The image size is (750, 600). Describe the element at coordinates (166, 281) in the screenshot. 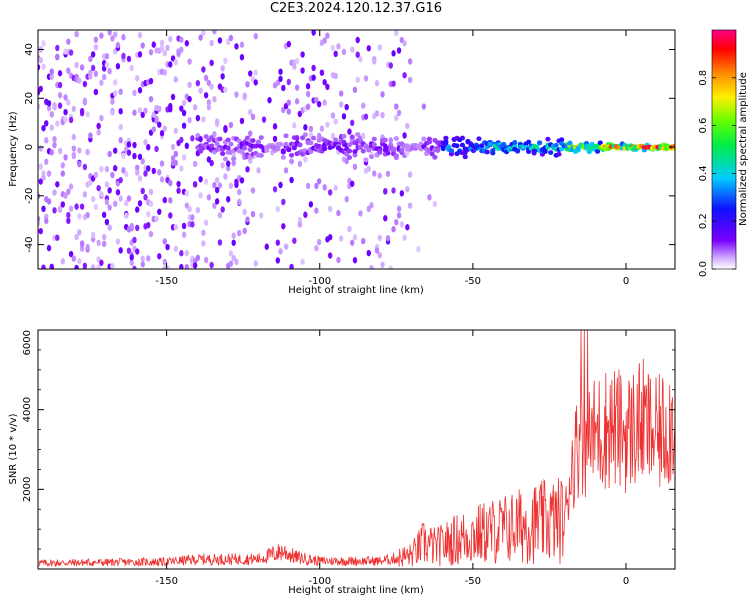

I see `spectrogram-x-tick-label: -150` at that location.